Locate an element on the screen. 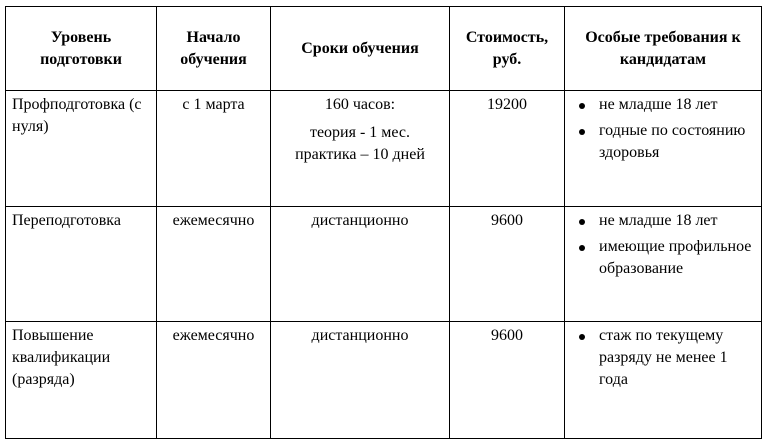 The image size is (766, 439). requirement-item: годные по состоянию здоровья is located at coordinates (667, 142).